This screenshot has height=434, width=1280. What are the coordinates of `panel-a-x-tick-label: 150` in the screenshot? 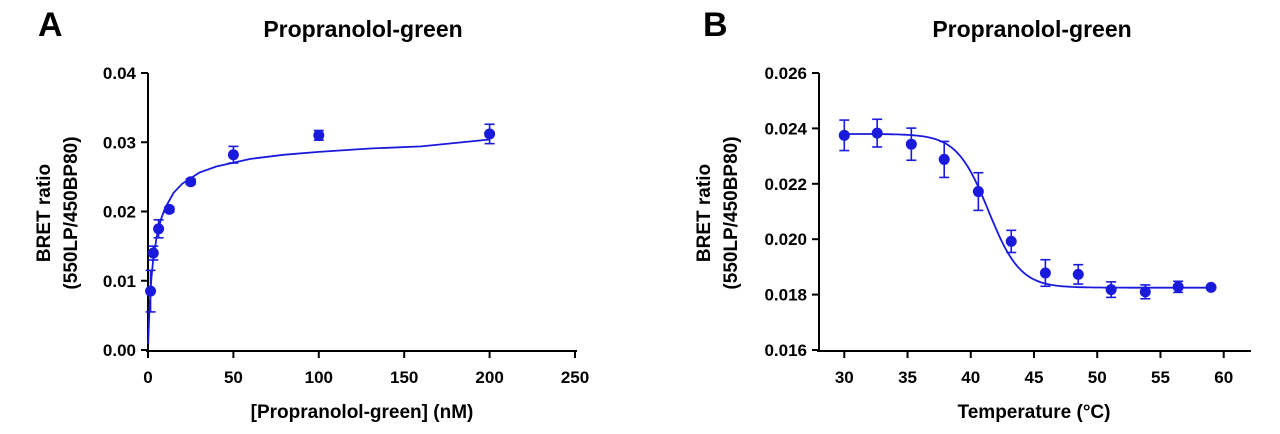 It's located at (404, 377).